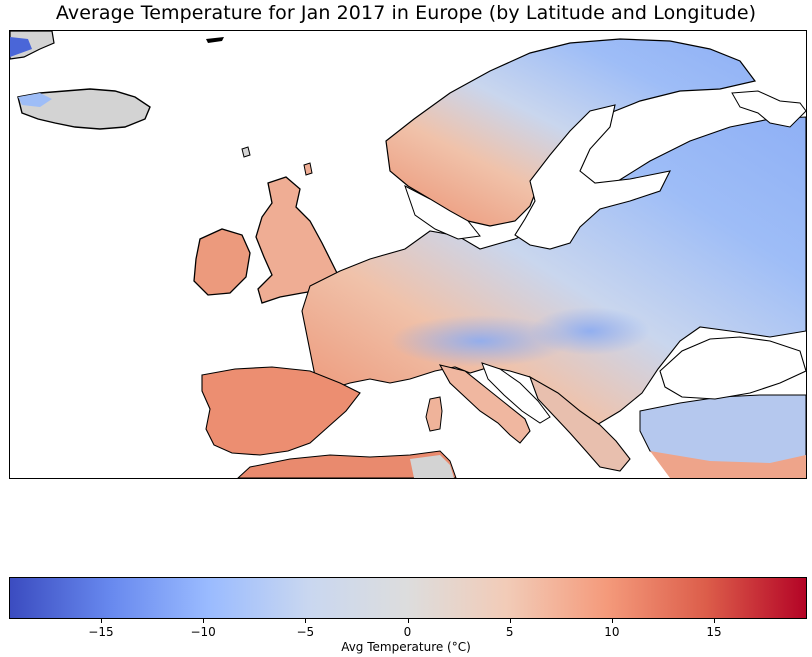  Describe the element at coordinates (215, 40) in the screenshot. I see `jan-mayen-island` at that location.